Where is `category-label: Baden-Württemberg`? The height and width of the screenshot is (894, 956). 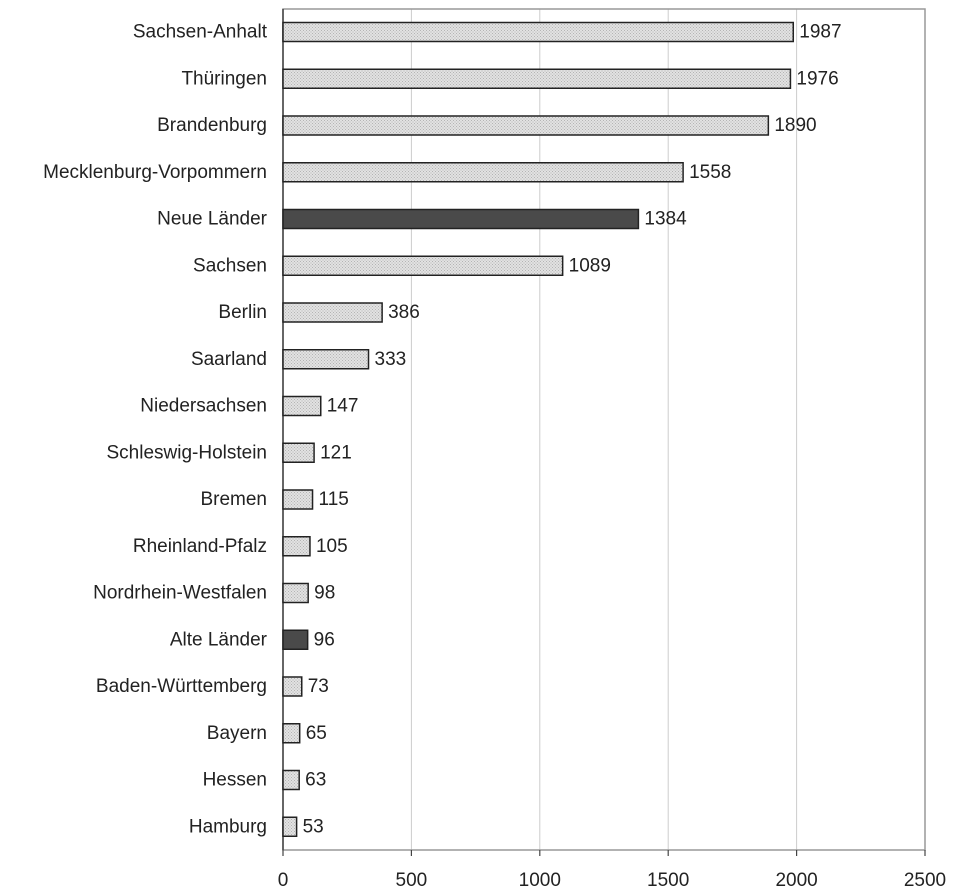 category-label: Baden-Württemberg is located at coordinates (181, 686).